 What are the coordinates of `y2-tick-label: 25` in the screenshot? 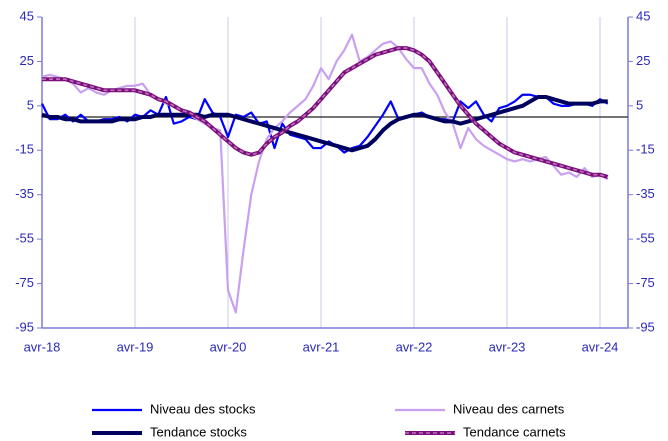 It's located at (643, 60).